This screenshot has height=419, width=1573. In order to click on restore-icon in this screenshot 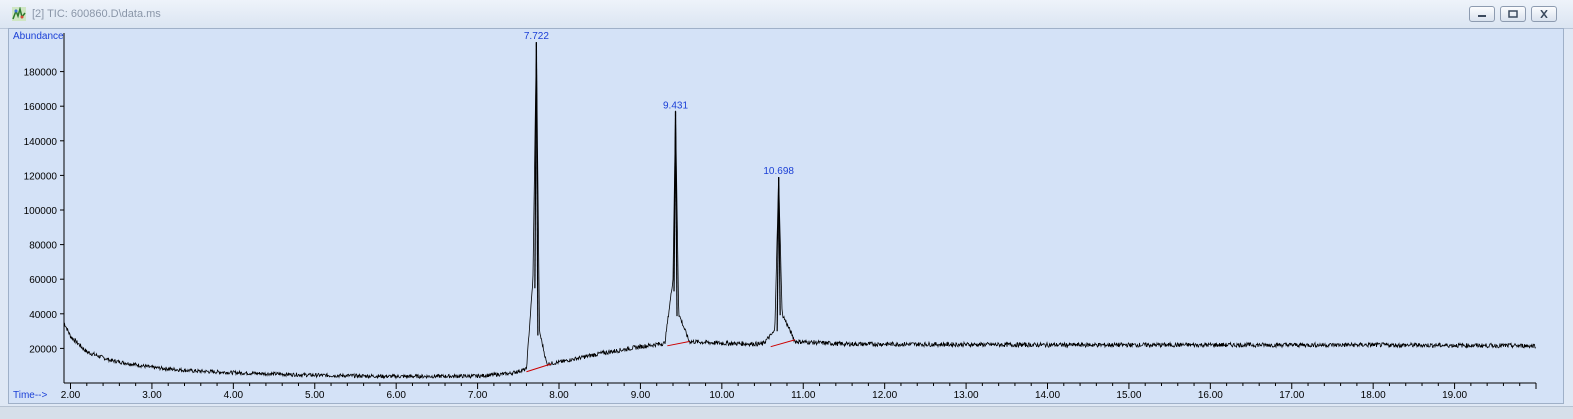, I will do `click(1513, 14)`.